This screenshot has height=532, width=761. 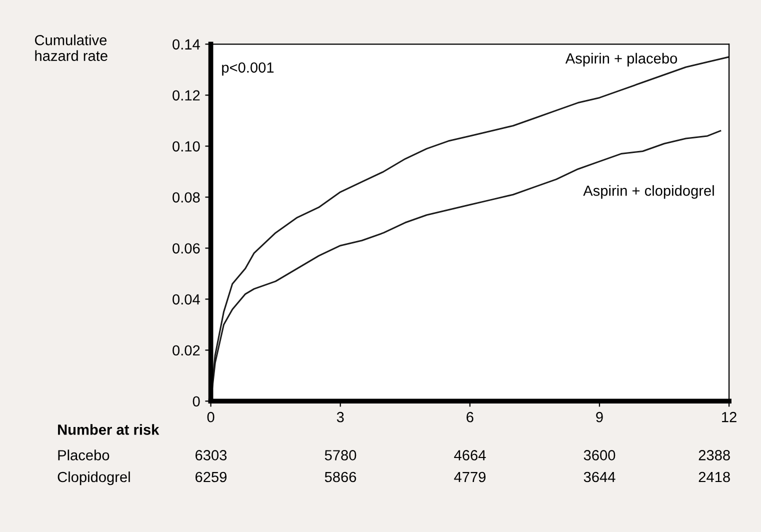 What do you see at coordinates (340, 417) in the screenshot?
I see `x-tick-label: 3` at bounding box center [340, 417].